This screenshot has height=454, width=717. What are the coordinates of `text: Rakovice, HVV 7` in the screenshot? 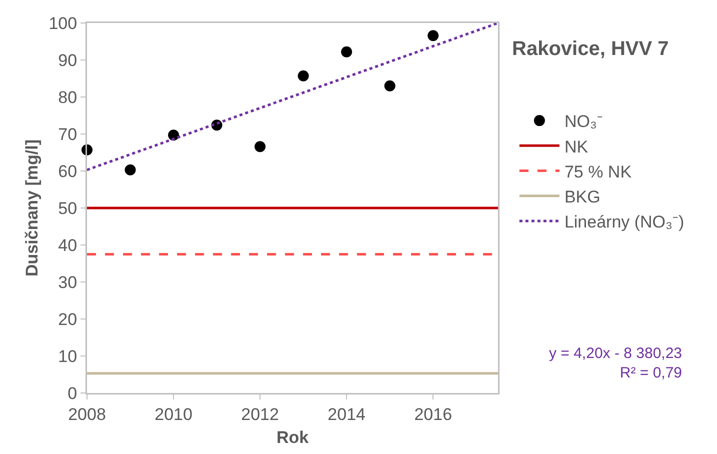 It's located at (590, 49).